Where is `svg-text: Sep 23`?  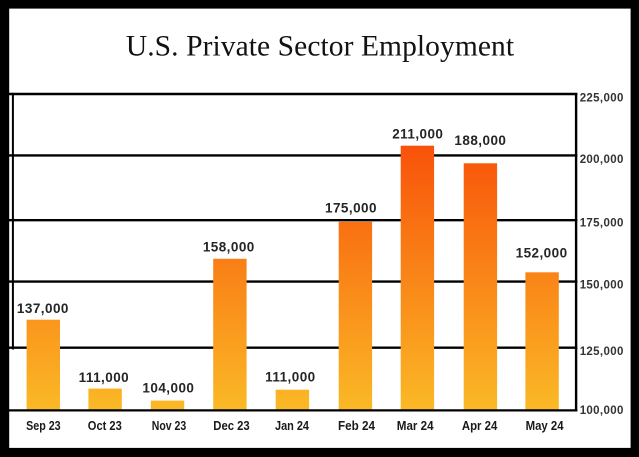
svg-text: Sep 23 is located at coordinates (43, 426).